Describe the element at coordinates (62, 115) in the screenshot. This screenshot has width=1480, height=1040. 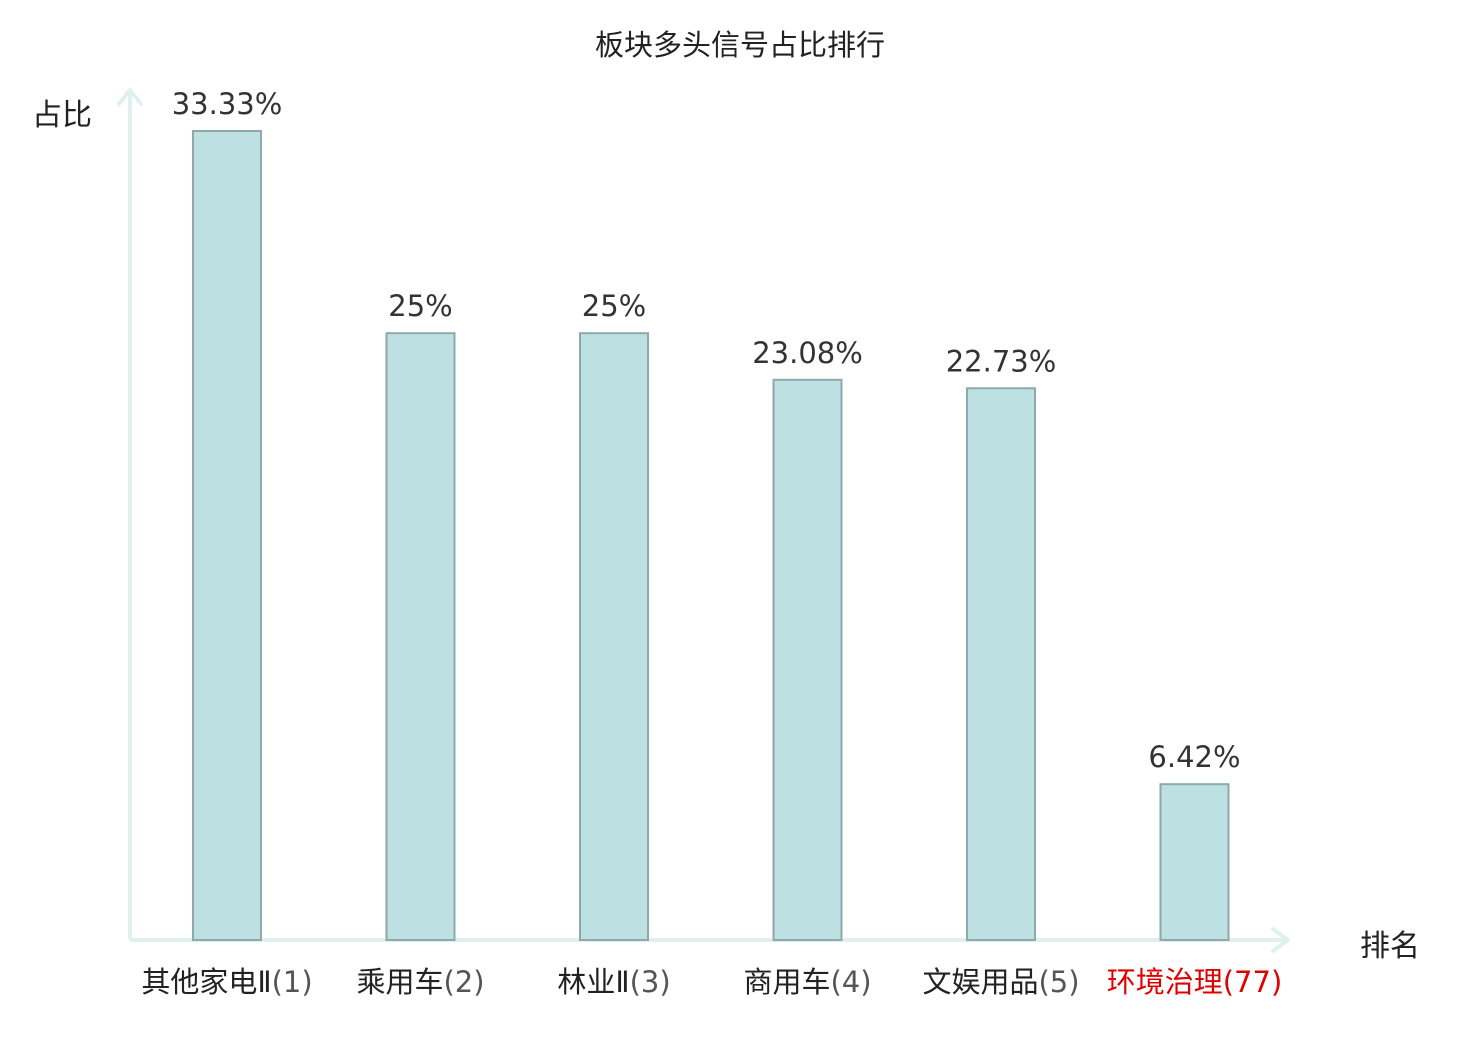
I see `y-axis-title: 占比` at that location.